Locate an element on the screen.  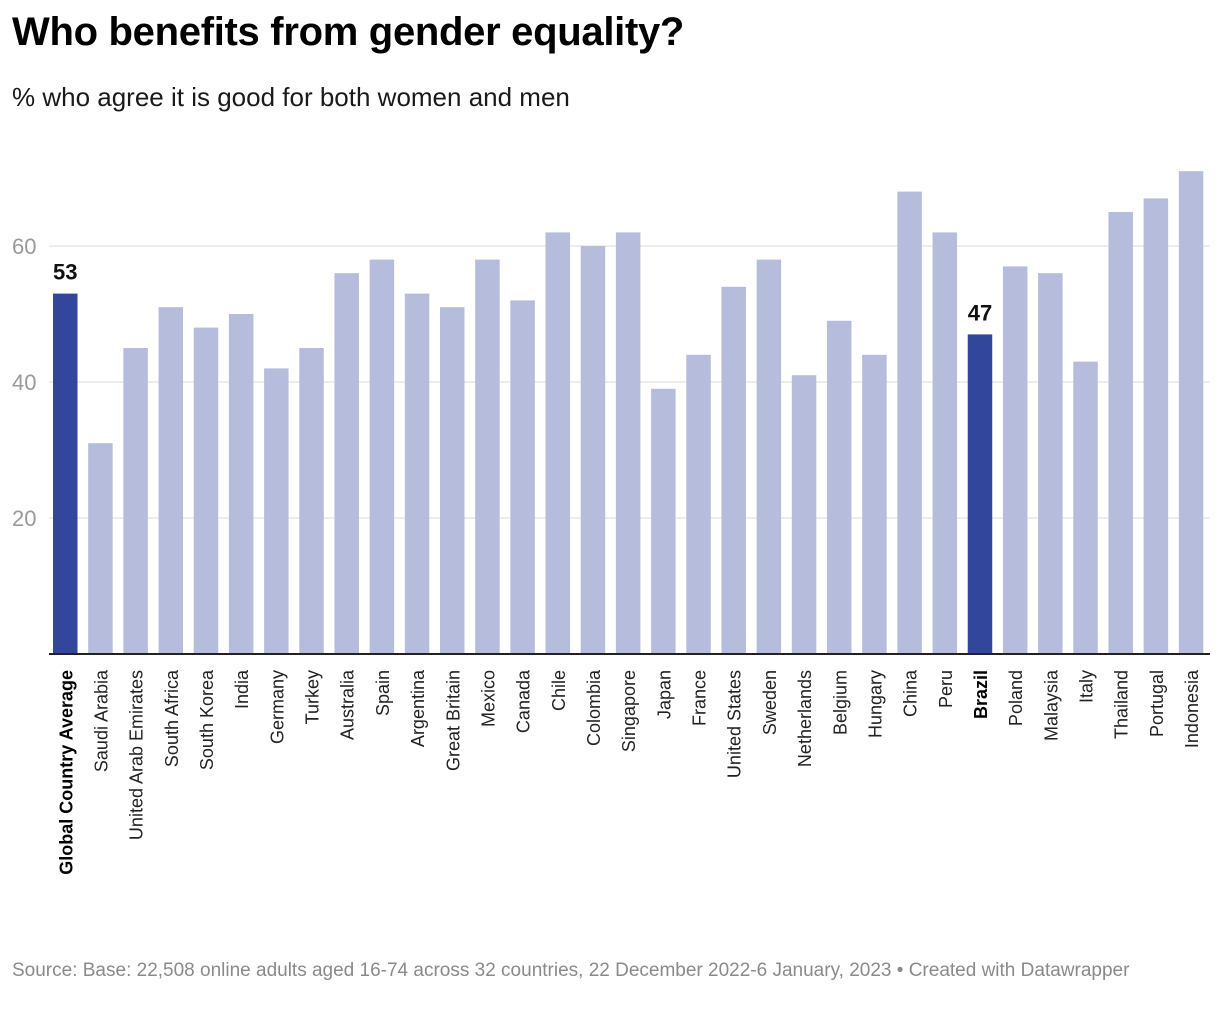
bar-germany is located at coordinates (276, 511).